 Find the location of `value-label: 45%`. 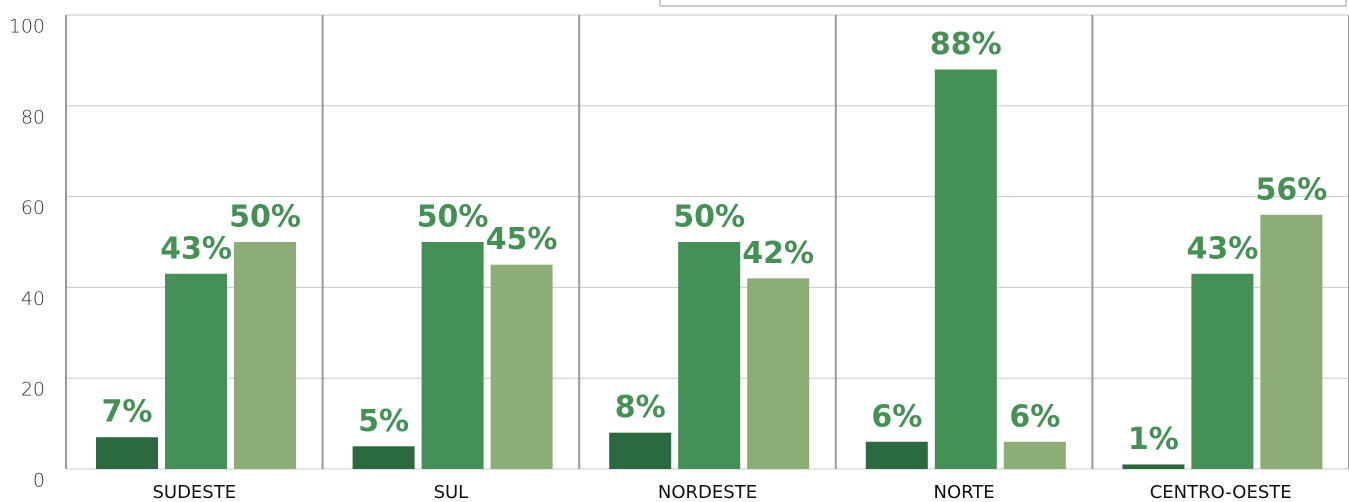

value-label: 45% is located at coordinates (522, 239).